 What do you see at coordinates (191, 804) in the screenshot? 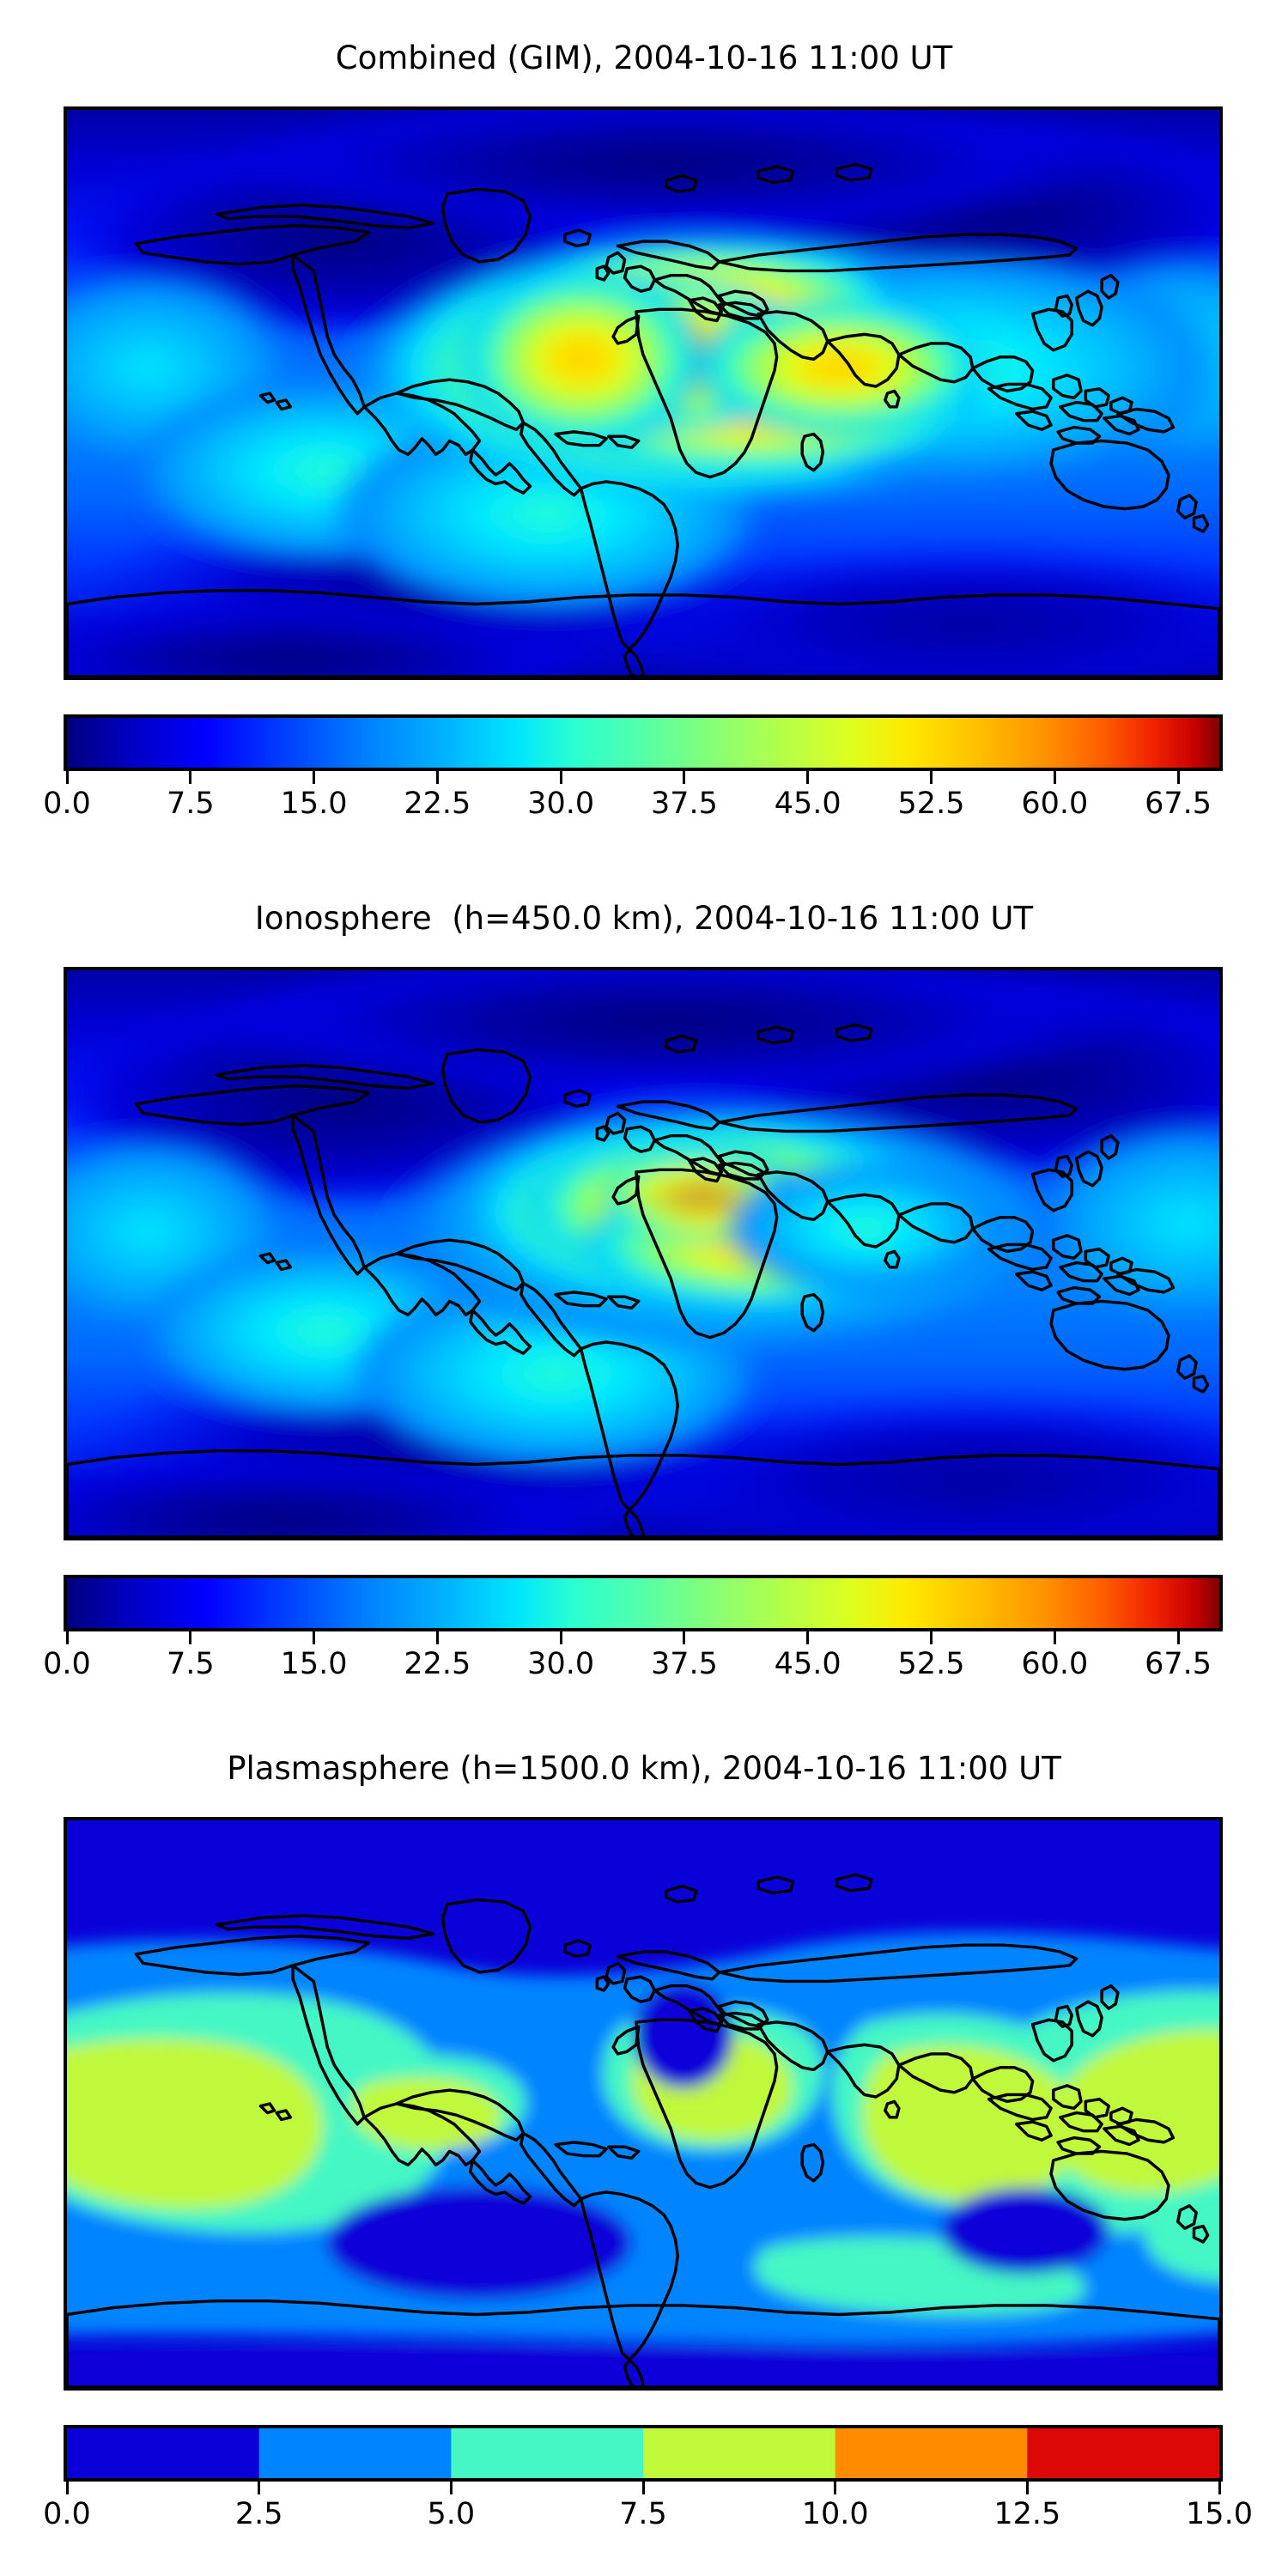
I see `colorbar-tick-label-combined-1: 7.5` at bounding box center [191, 804].